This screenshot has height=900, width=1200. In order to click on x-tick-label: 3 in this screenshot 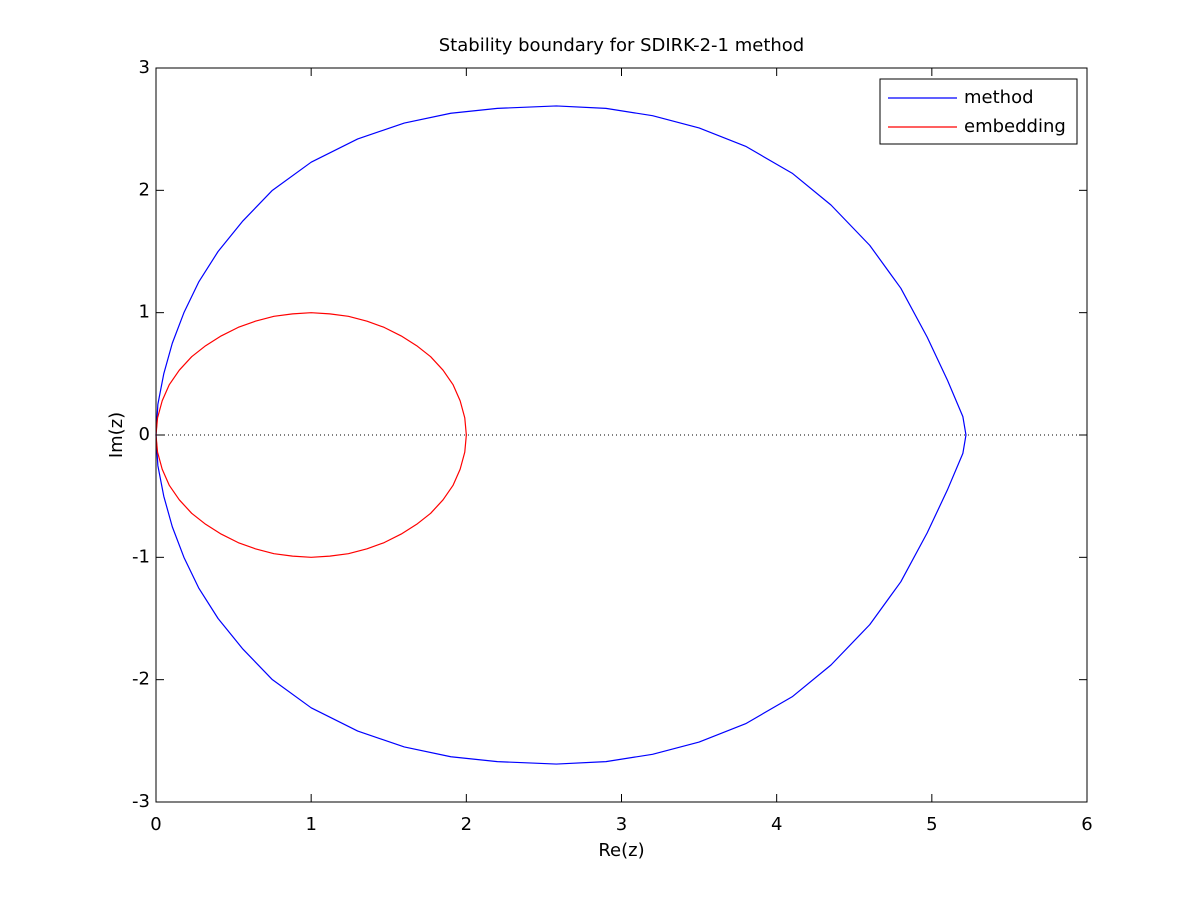, I will do `click(621, 824)`.